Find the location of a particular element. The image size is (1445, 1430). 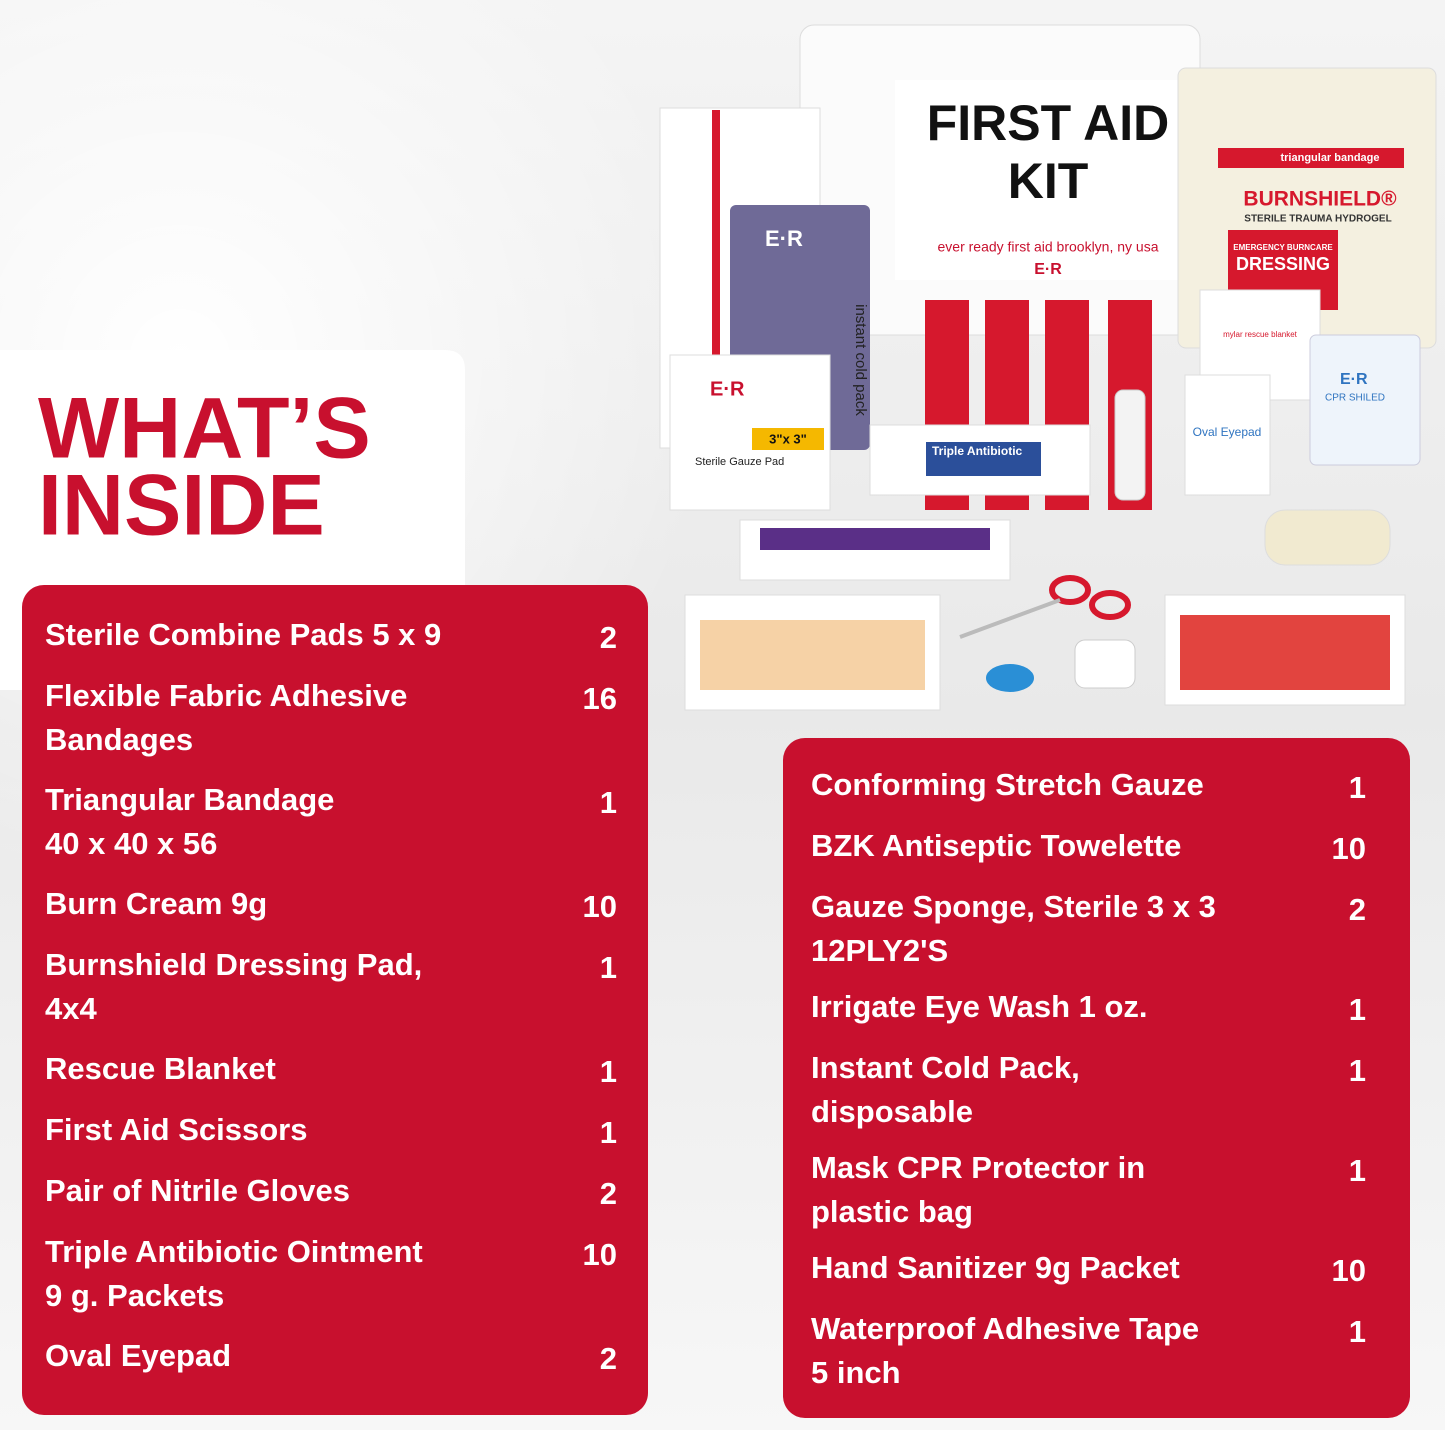

gauze-size: 3"x 3" is located at coordinates (788, 438).